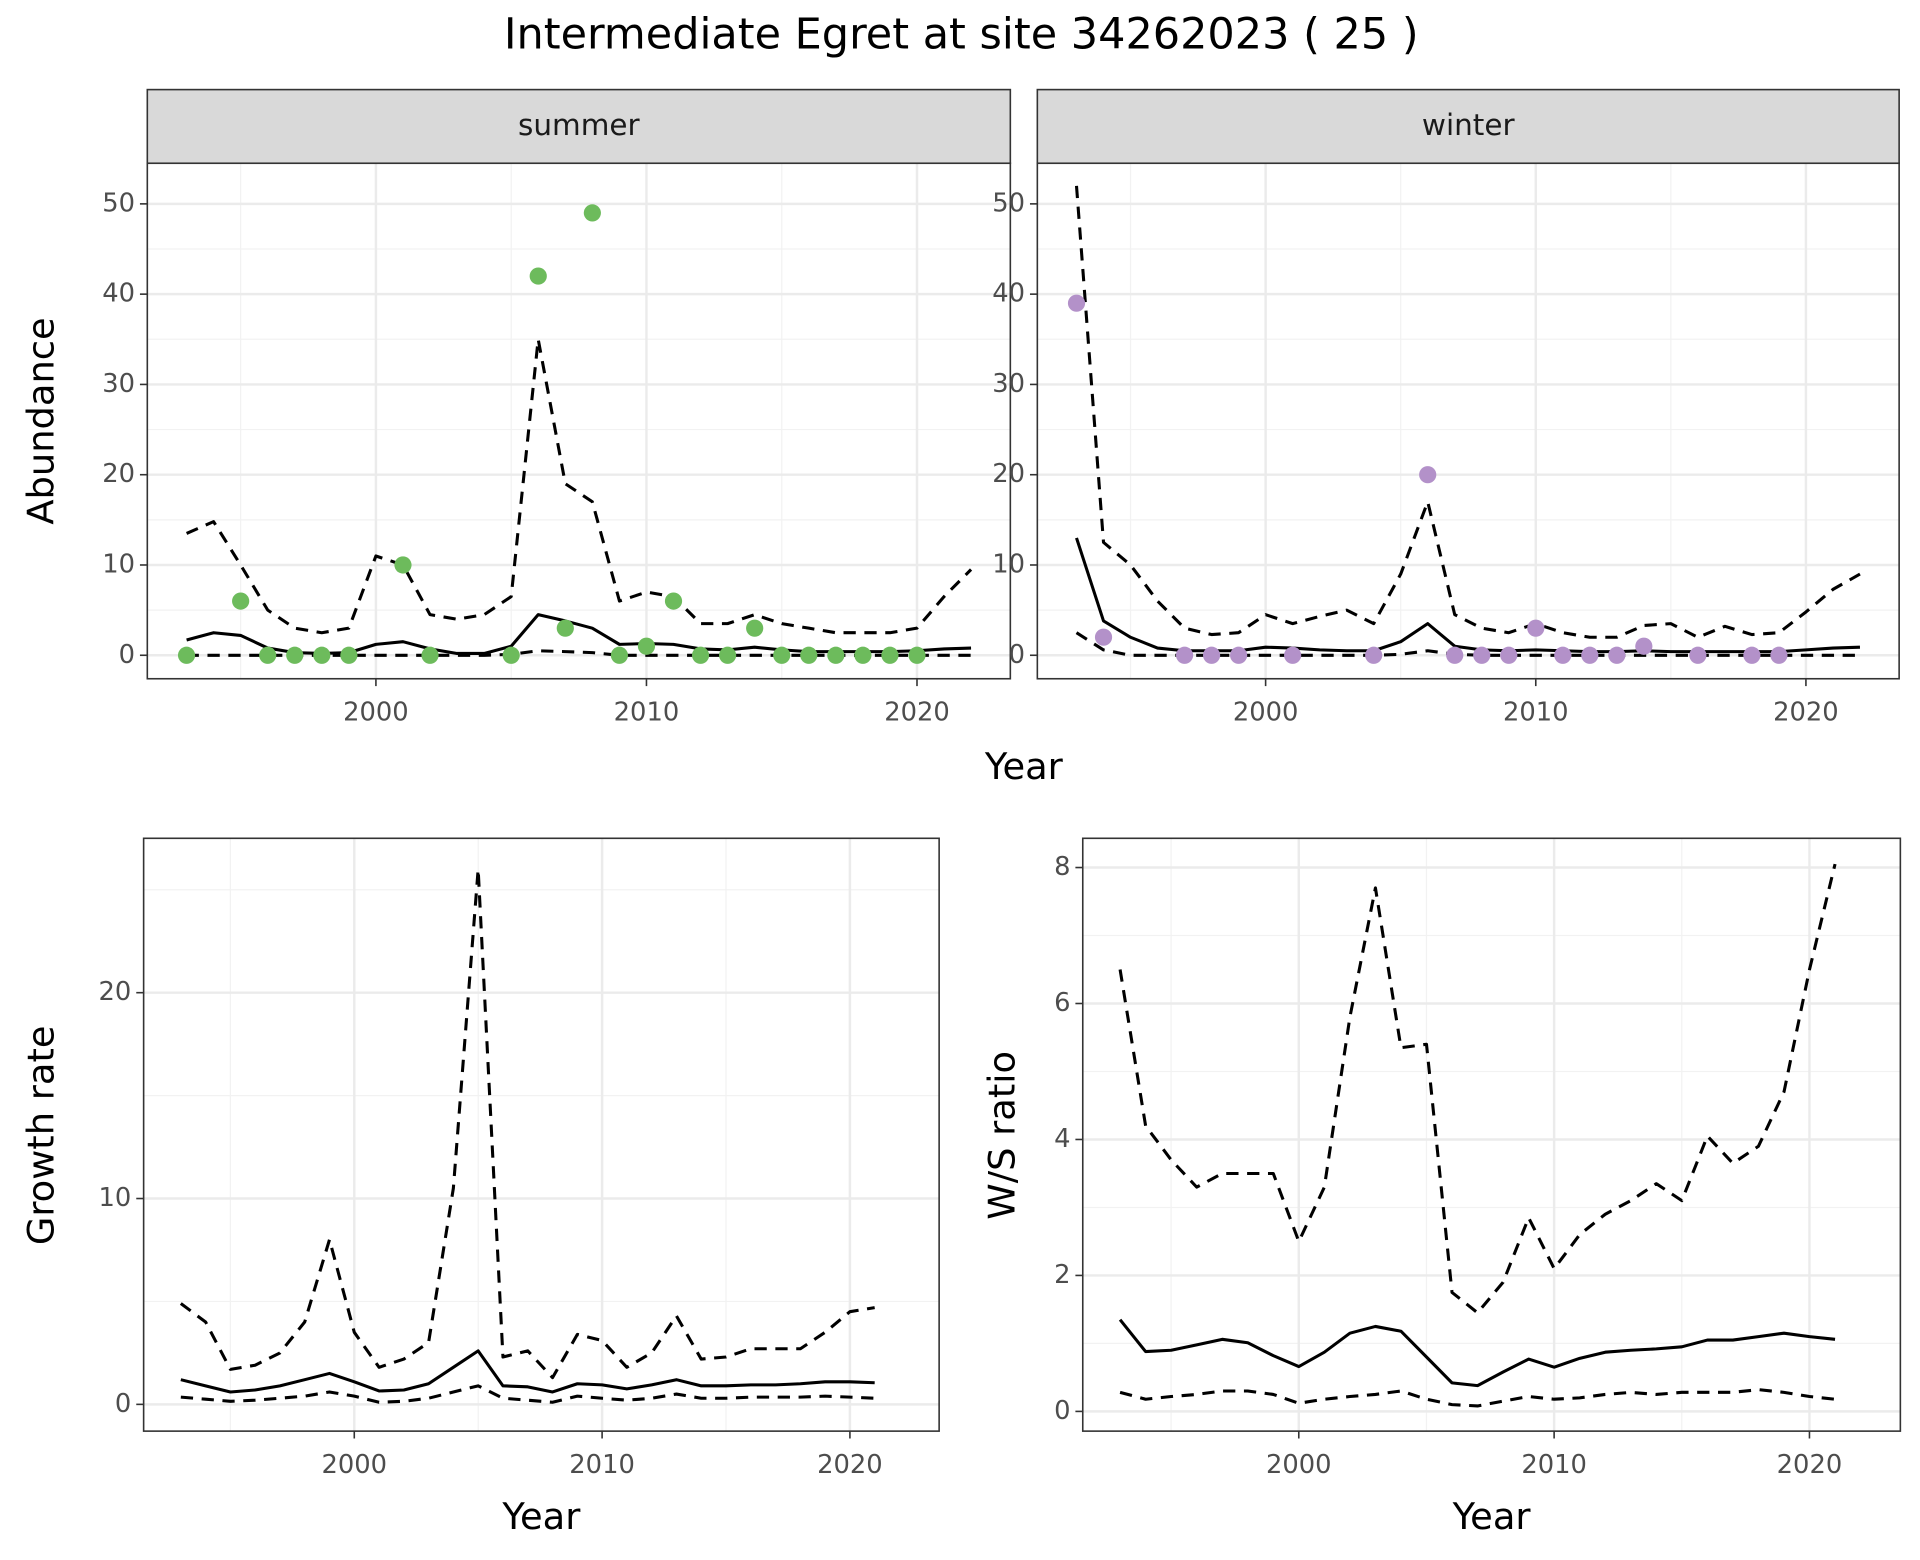 This screenshot has height=1560, width=1920. I want to click on y-tick-label: 6, so click(1062, 1003).